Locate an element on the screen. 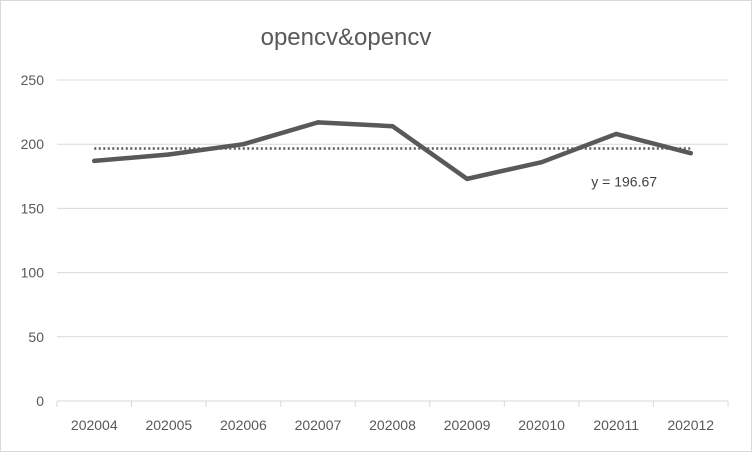 The width and height of the screenshot is (752, 452). y-tick-label: 150 is located at coordinates (33, 208).